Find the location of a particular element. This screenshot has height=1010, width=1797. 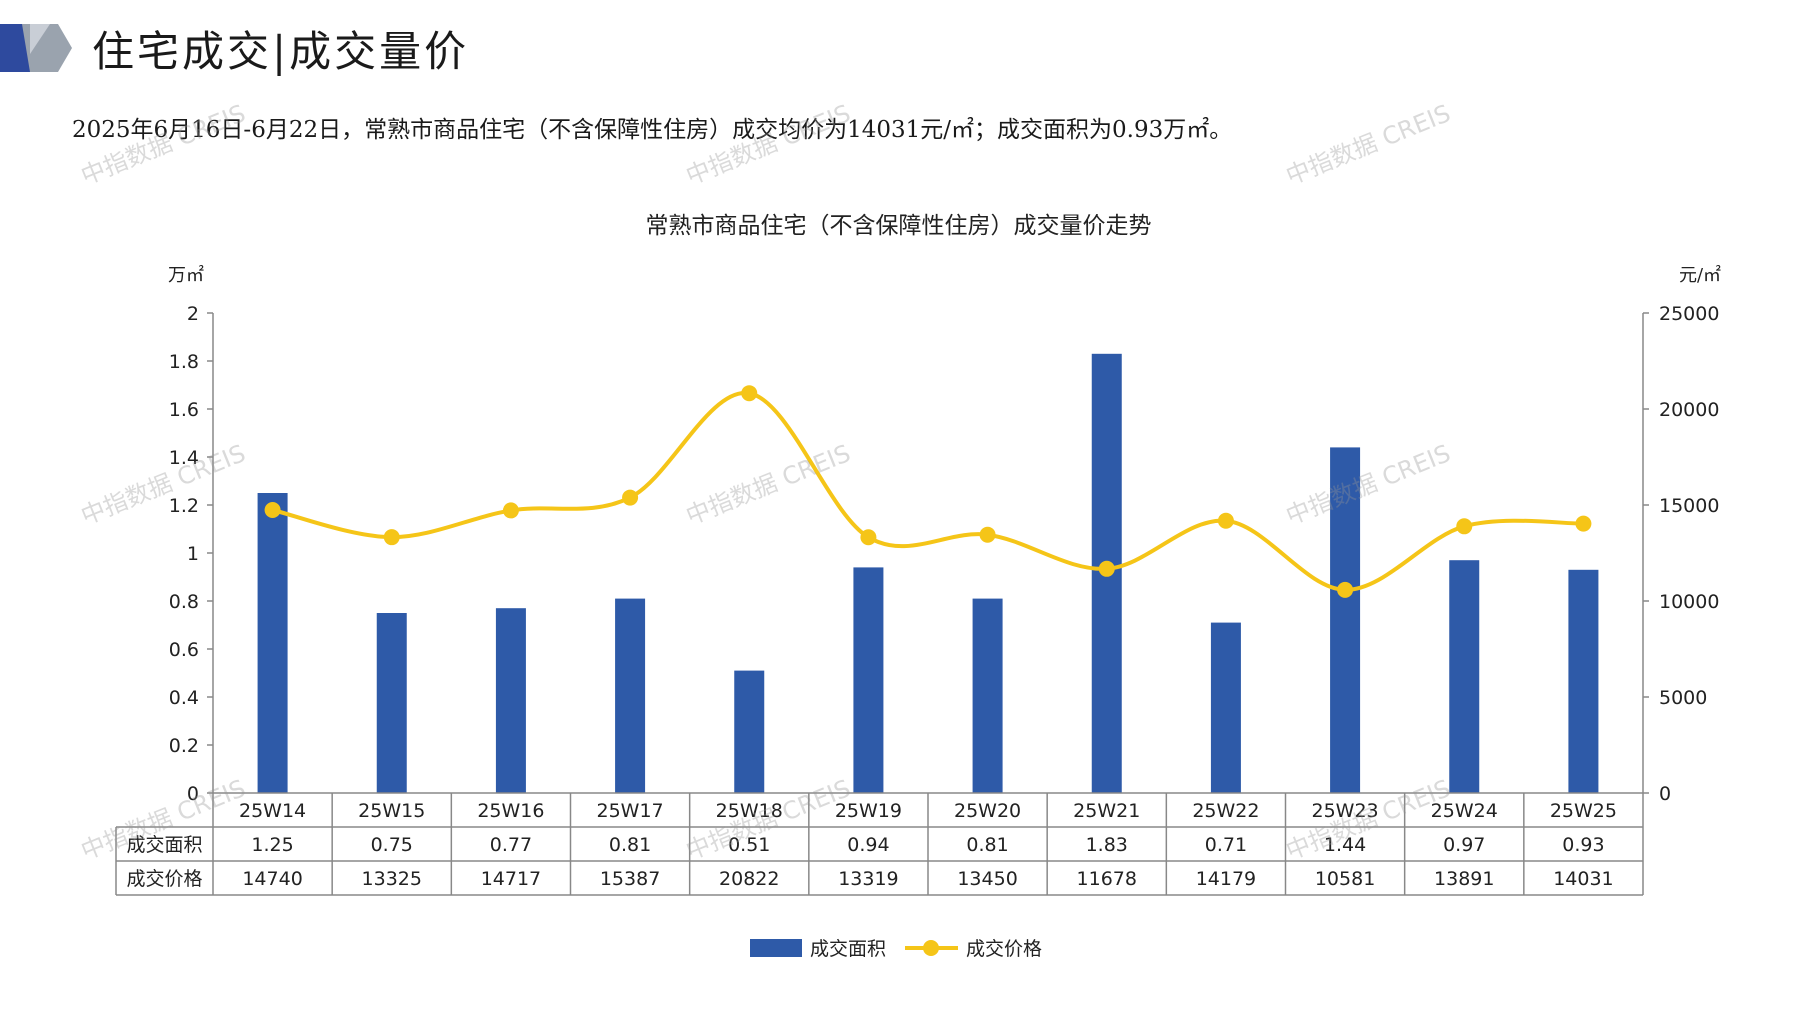

table-cell: 15387 is located at coordinates (630, 879).